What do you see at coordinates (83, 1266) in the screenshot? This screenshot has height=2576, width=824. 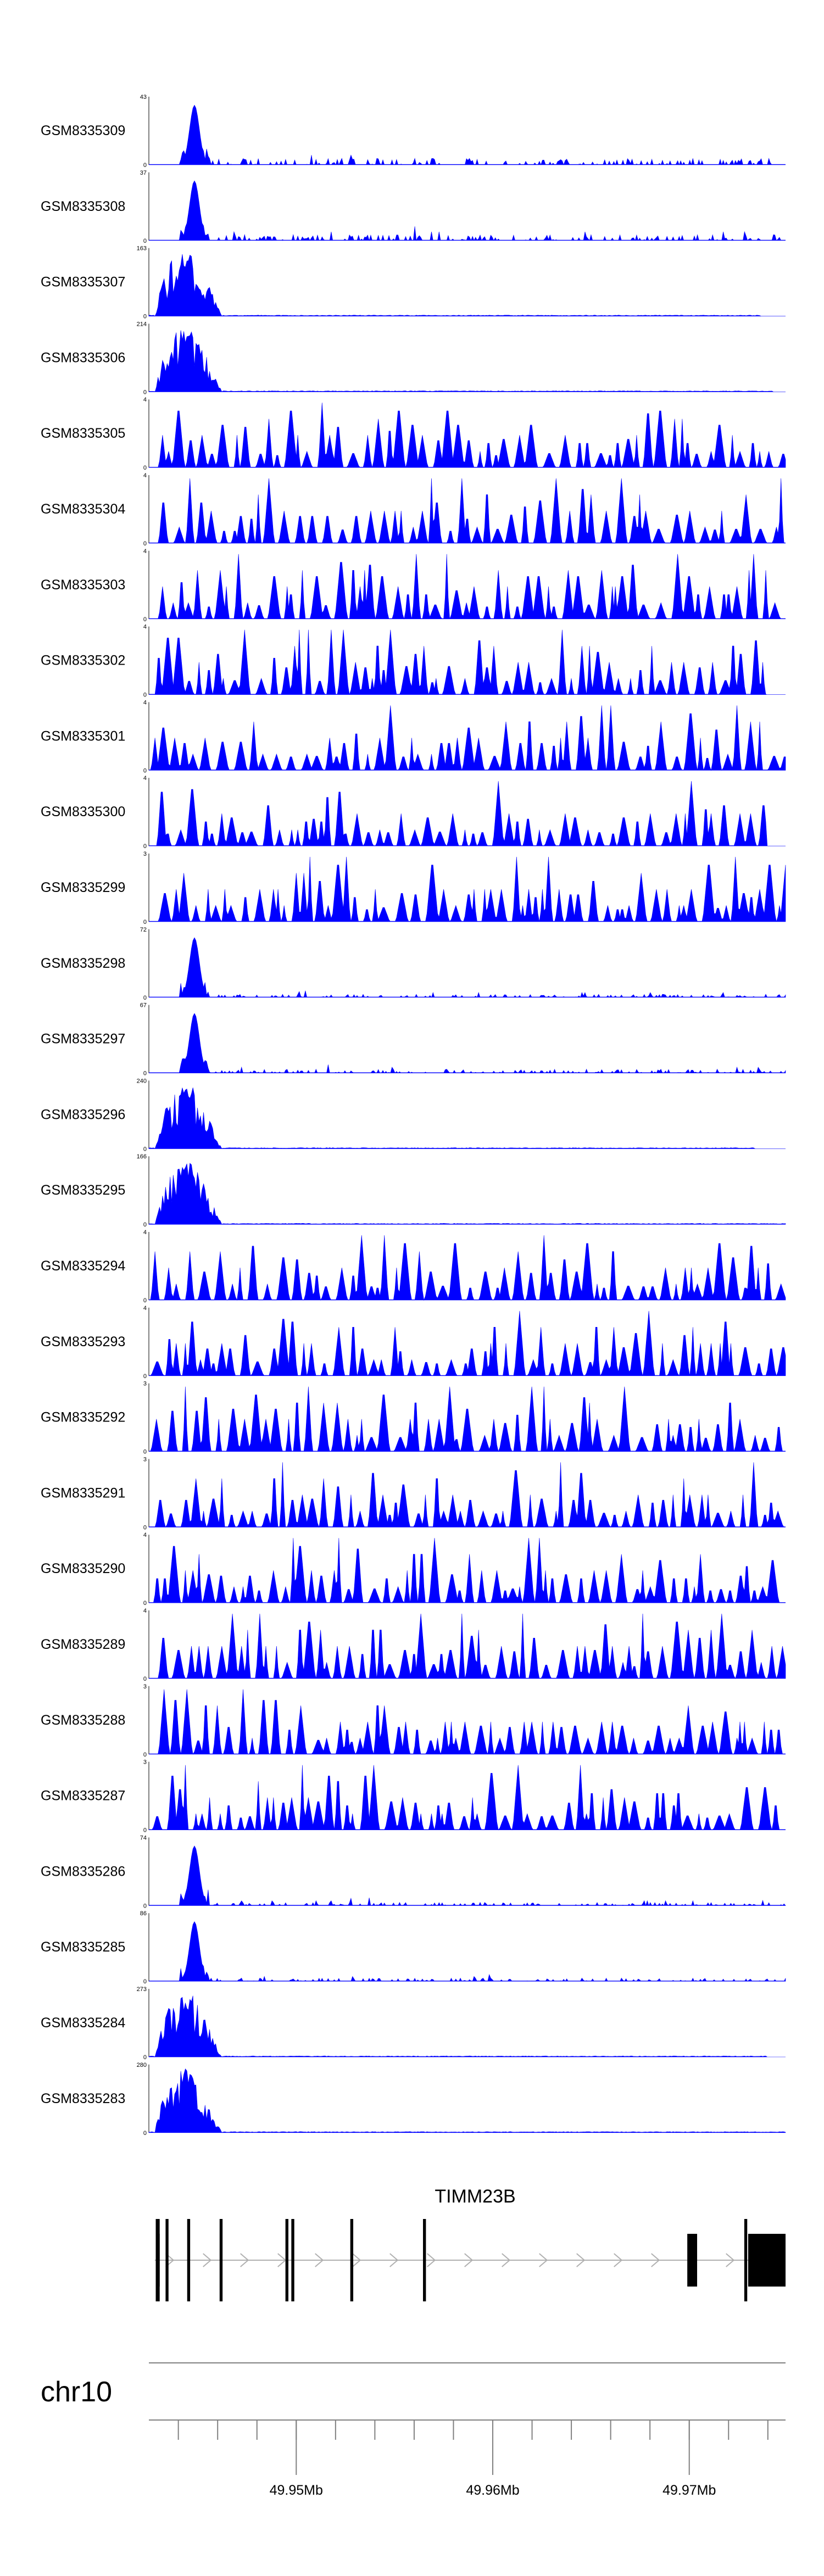 I see `track-label: GSM8335294` at bounding box center [83, 1266].